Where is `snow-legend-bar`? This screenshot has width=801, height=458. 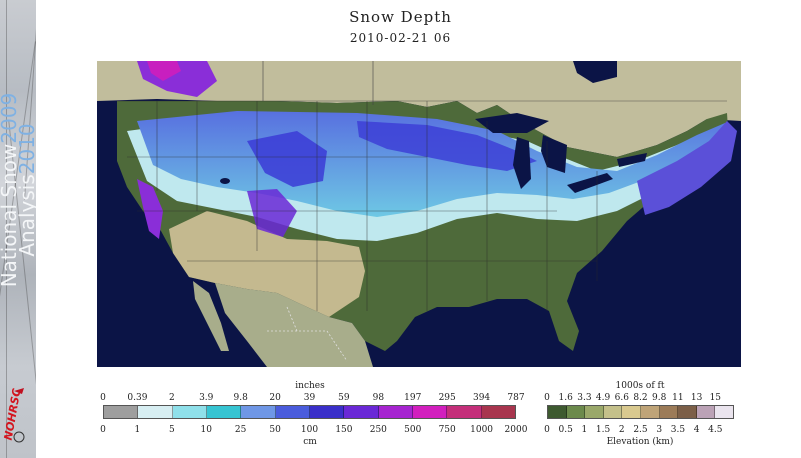 snow-legend-bar is located at coordinates (309, 412).